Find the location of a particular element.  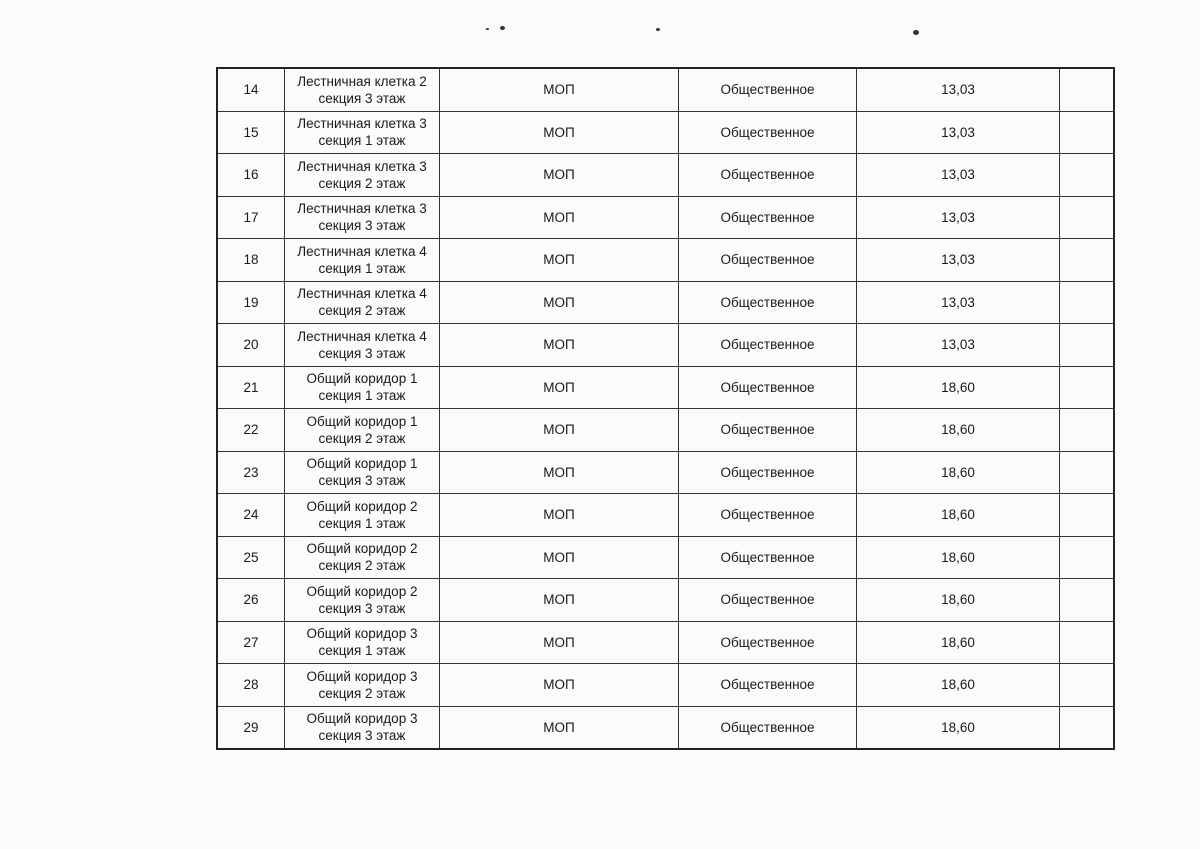

row-number: 24 is located at coordinates (250, 515).